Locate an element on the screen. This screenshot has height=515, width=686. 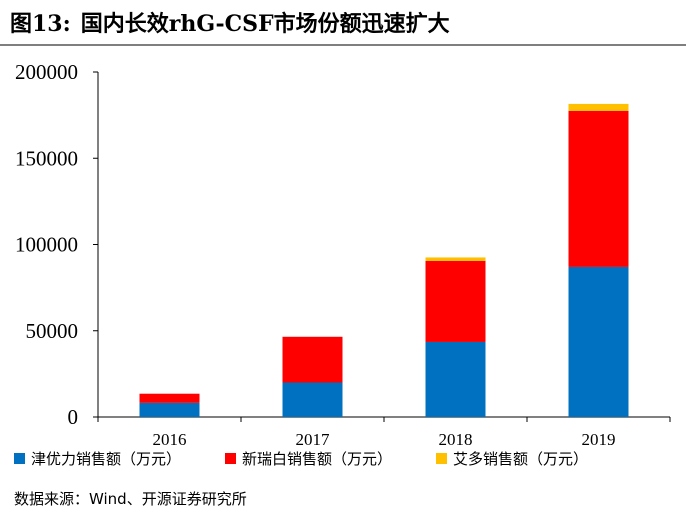
legend-label-aiduo: 艾多销售额（万元） is located at coordinates (521, 459).